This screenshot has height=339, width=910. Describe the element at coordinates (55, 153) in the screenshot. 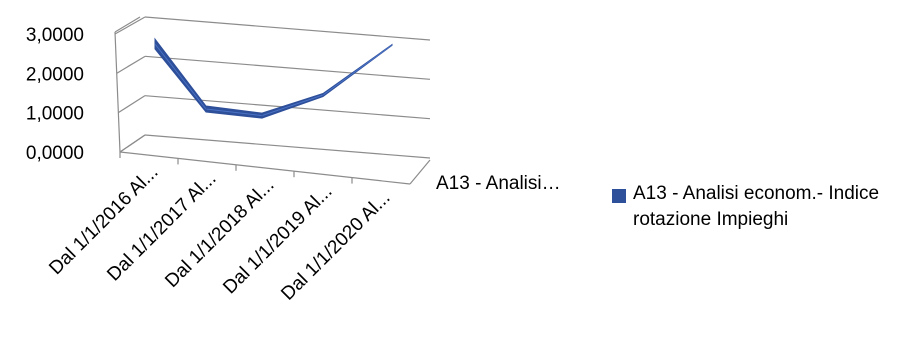

I see `y-tick-label: 0,0000` at that location.